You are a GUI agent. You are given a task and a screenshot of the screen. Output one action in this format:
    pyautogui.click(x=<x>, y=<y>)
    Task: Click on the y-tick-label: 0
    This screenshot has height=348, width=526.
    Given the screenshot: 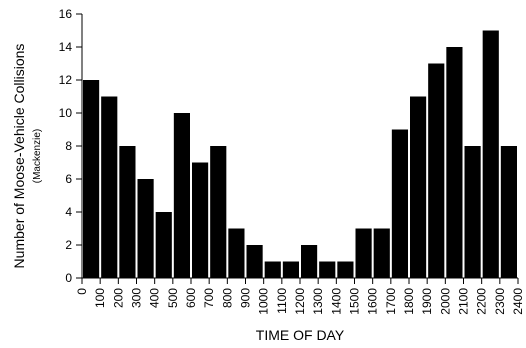 What is the action you would take?
    pyautogui.click(x=68, y=278)
    